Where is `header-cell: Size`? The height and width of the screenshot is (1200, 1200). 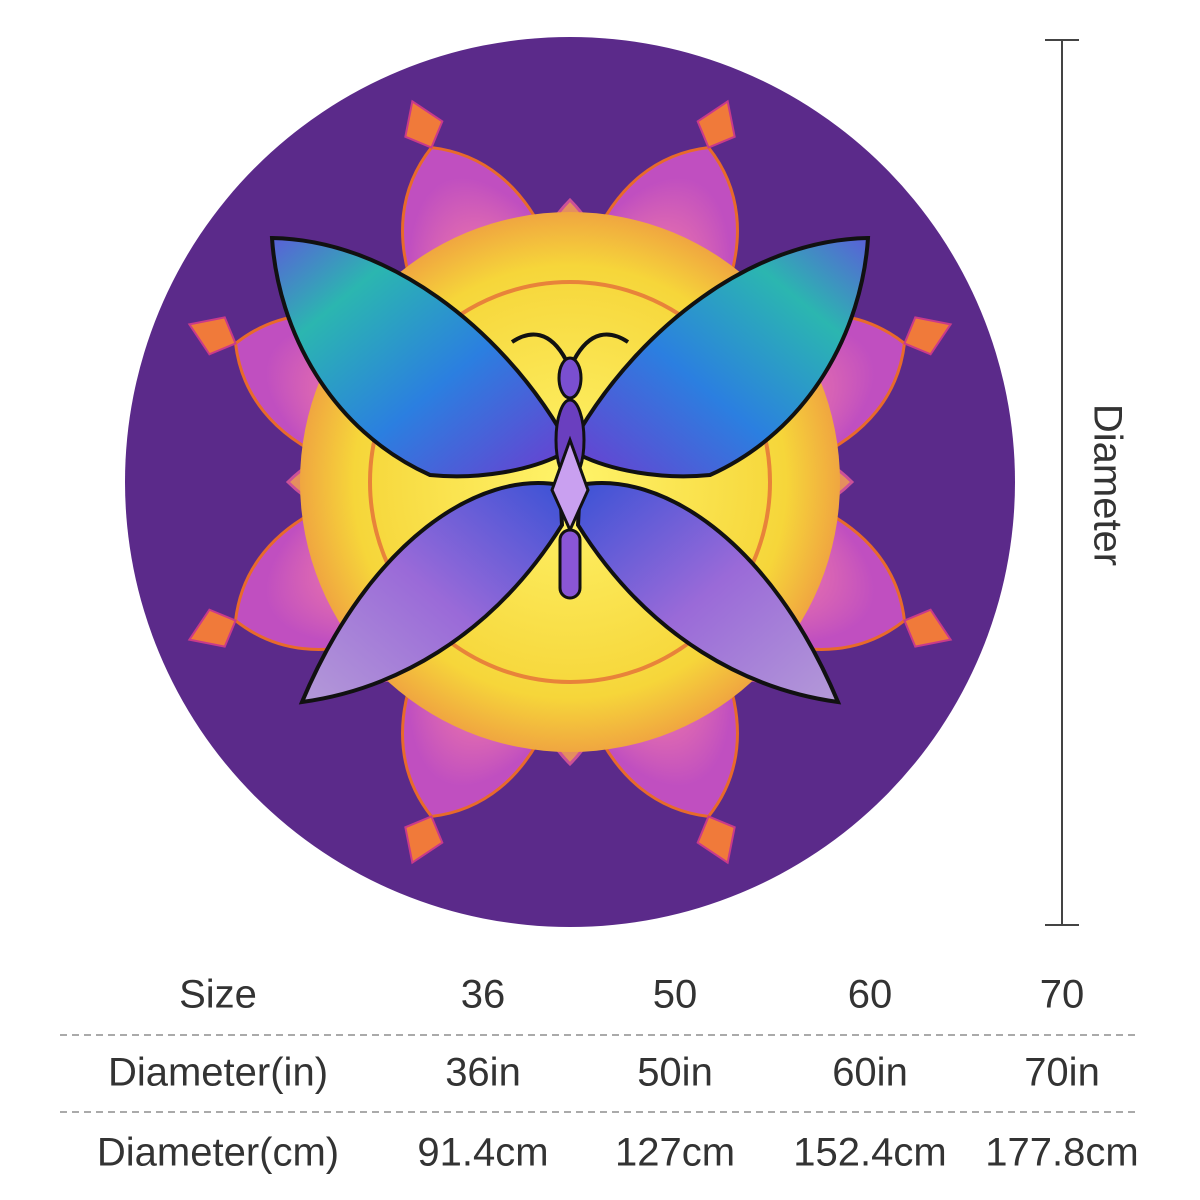
header-cell: Size is located at coordinates (218, 995).